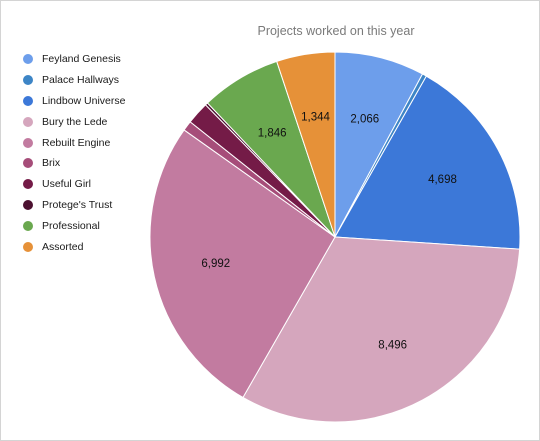  I want to click on legend-label: Assorted, so click(63, 246).